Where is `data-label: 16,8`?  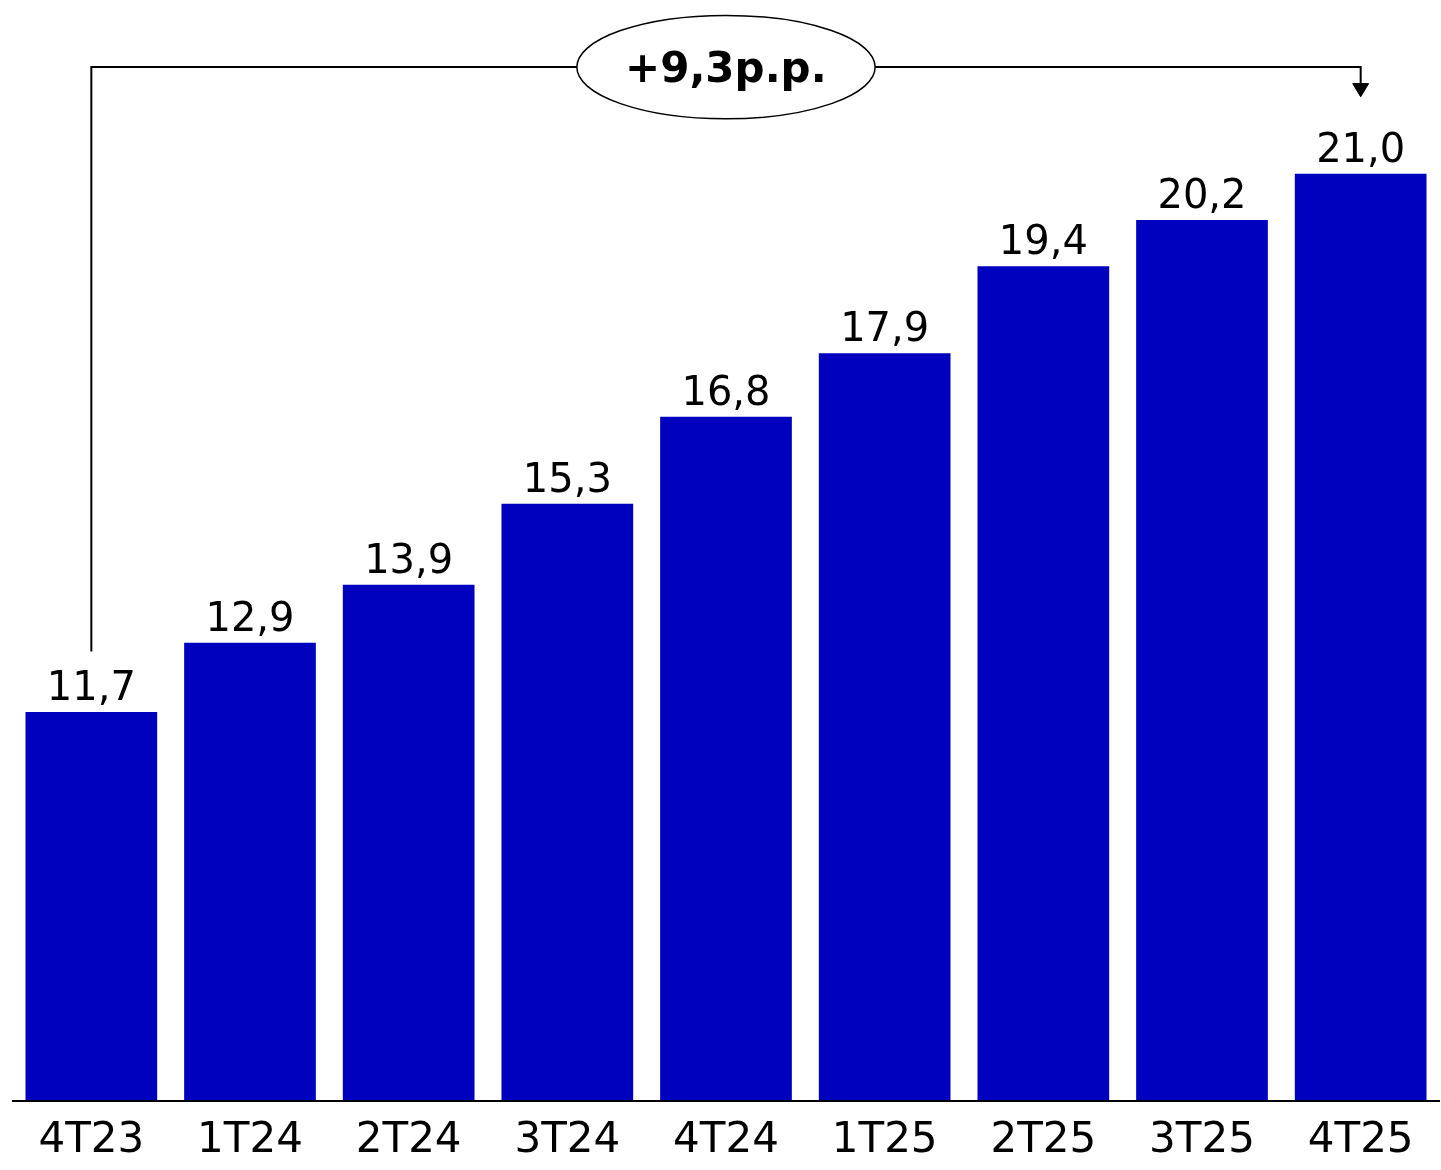
data-label: 16,8 is located at coordinates (726, 390).